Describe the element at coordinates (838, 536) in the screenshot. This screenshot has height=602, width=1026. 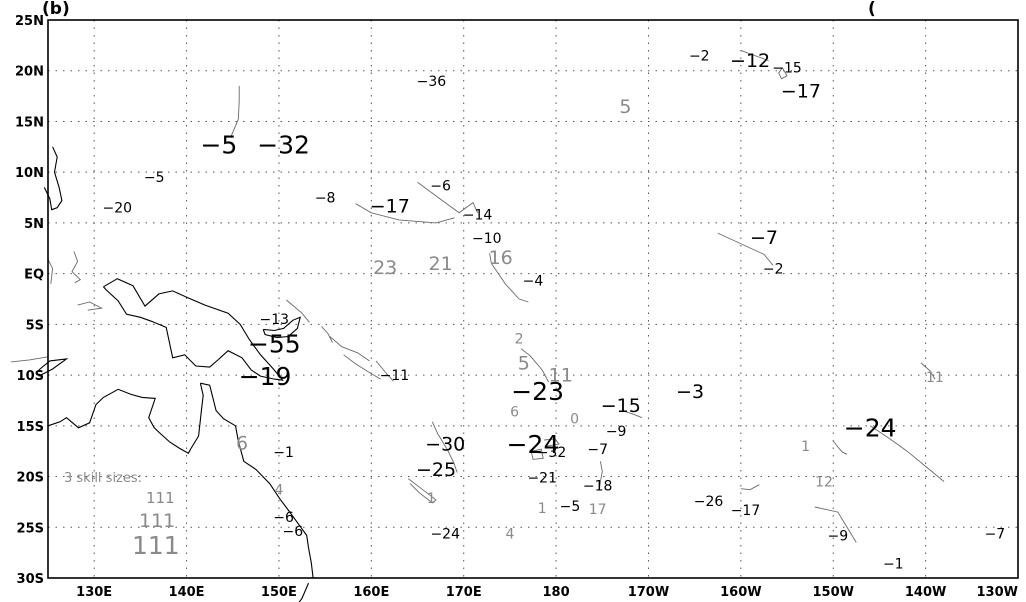
I see `station-value-58: −9` at that location.